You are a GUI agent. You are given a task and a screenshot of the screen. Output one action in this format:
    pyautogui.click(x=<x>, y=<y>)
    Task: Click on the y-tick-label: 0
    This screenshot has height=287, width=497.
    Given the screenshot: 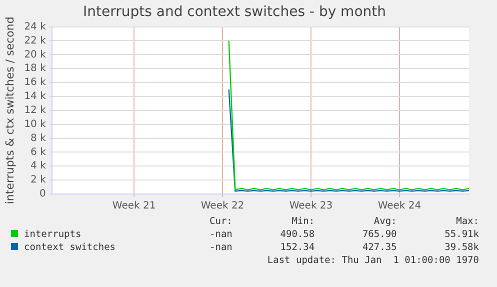 What is the action you would take?
    pyautogui.click(x=43, y=194)
    